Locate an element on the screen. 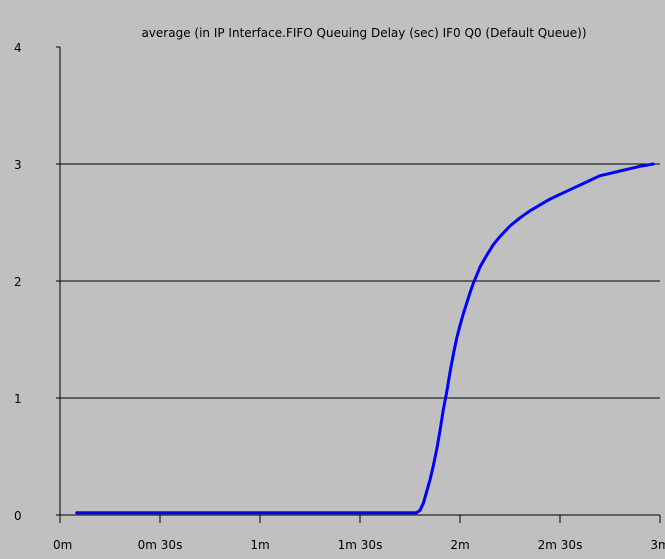  x-tick-labels: 0m 0m 30s 1m 1m 30s 2m 2m 30s 3m is located at coordinates (359, 545).